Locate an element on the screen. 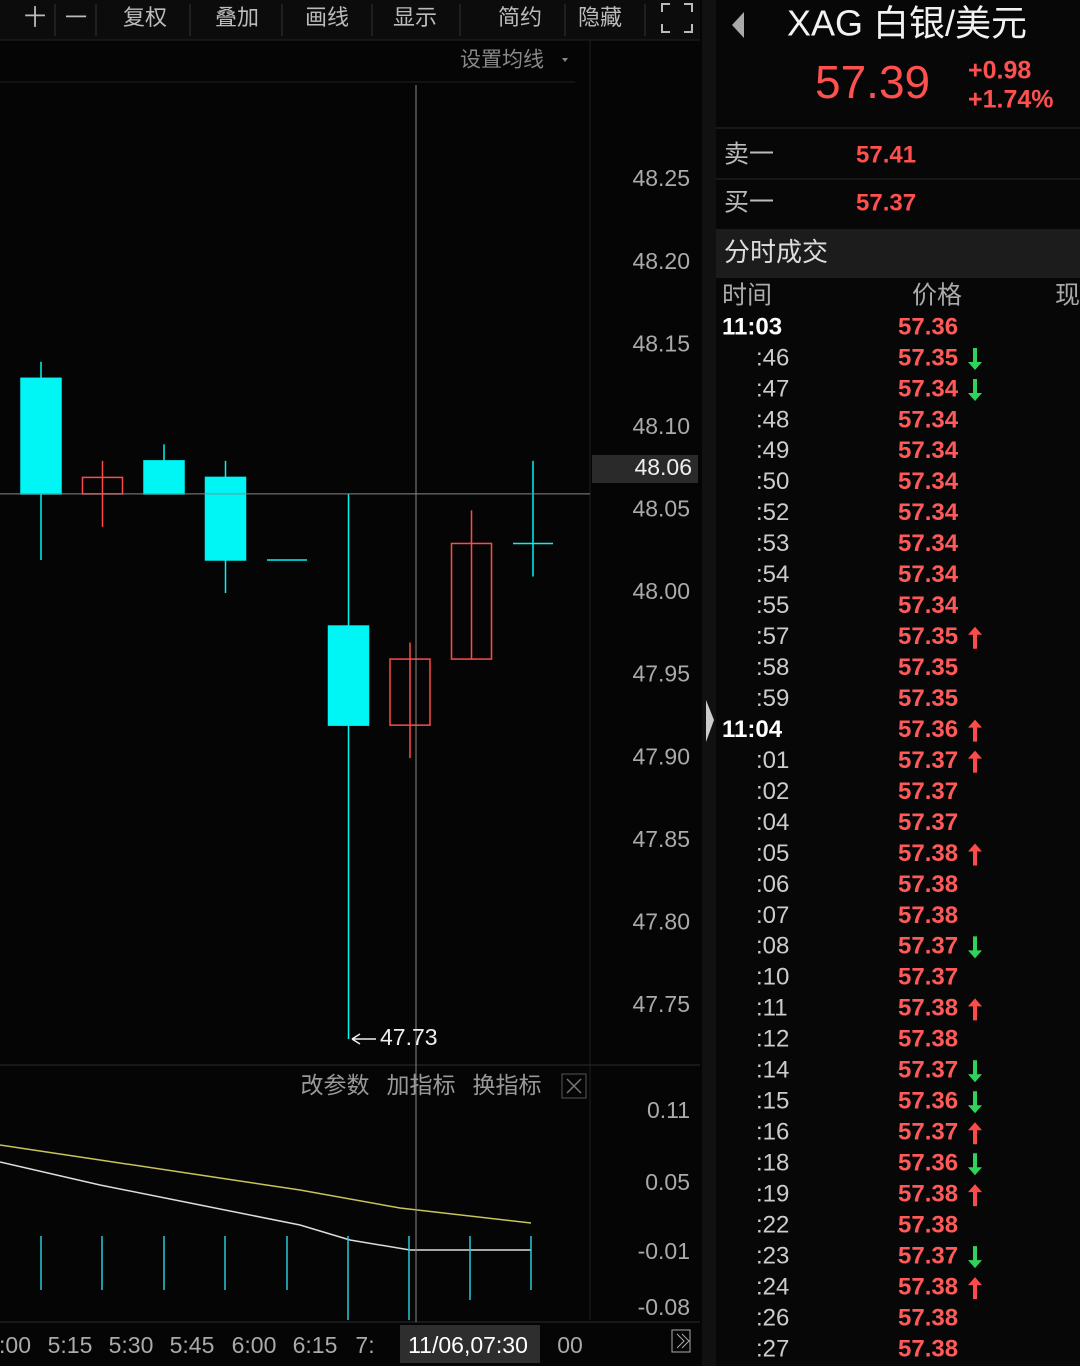  toolbar-button: 画线 is located at coordinates (327, 17).